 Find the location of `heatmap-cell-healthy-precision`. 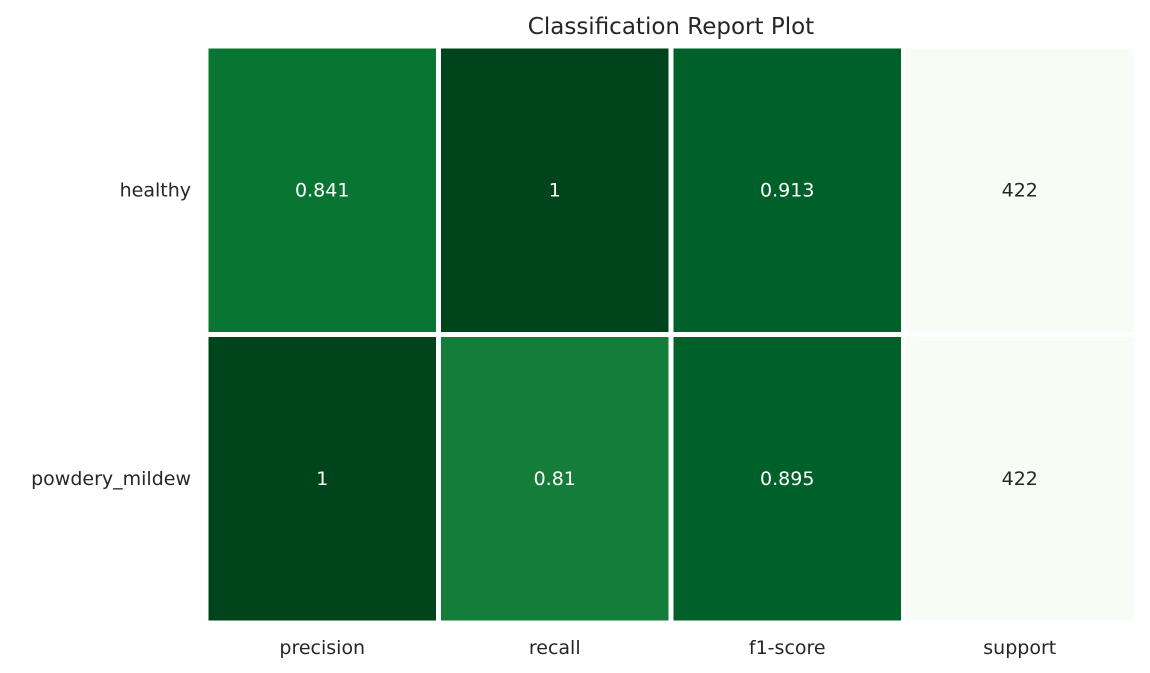

heatmap-cell-healthy-precision is located at coordinates (322, 190).